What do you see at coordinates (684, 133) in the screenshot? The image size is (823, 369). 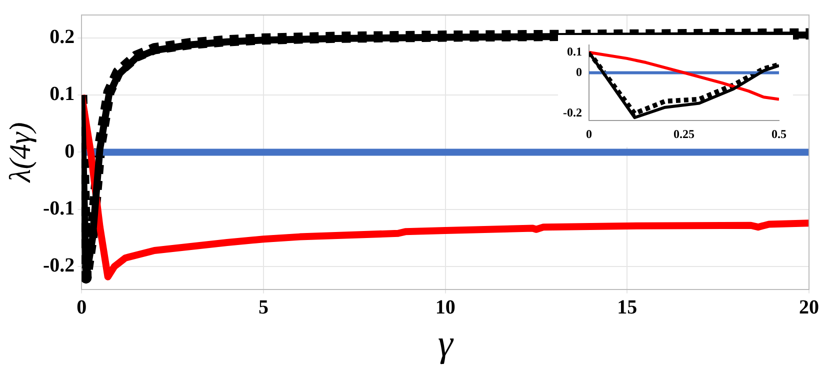 I see `x-tick-label: 0.25` at bounding box center [684, 133].